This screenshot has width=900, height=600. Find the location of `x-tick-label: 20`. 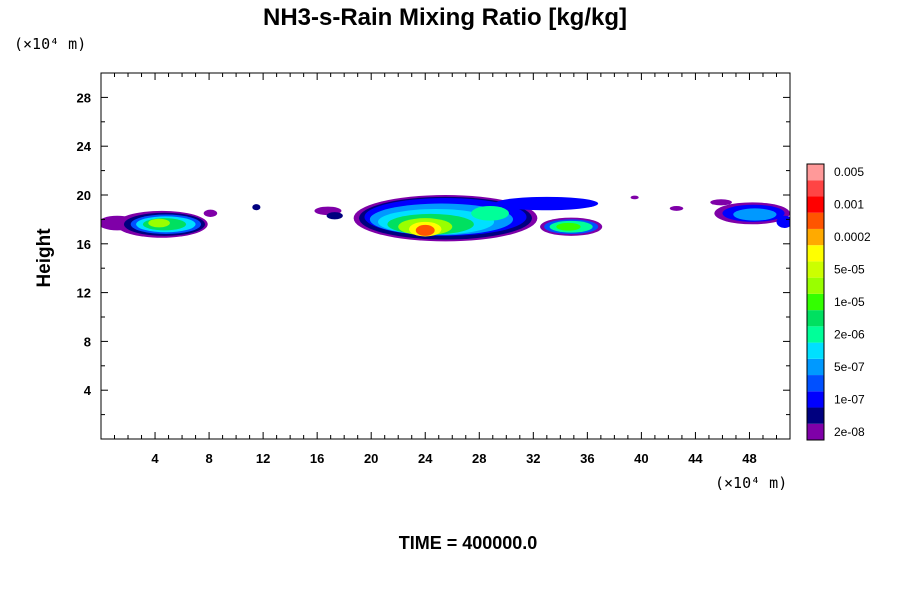

x-tick-label: 20 is located at coordinates (371, 458).